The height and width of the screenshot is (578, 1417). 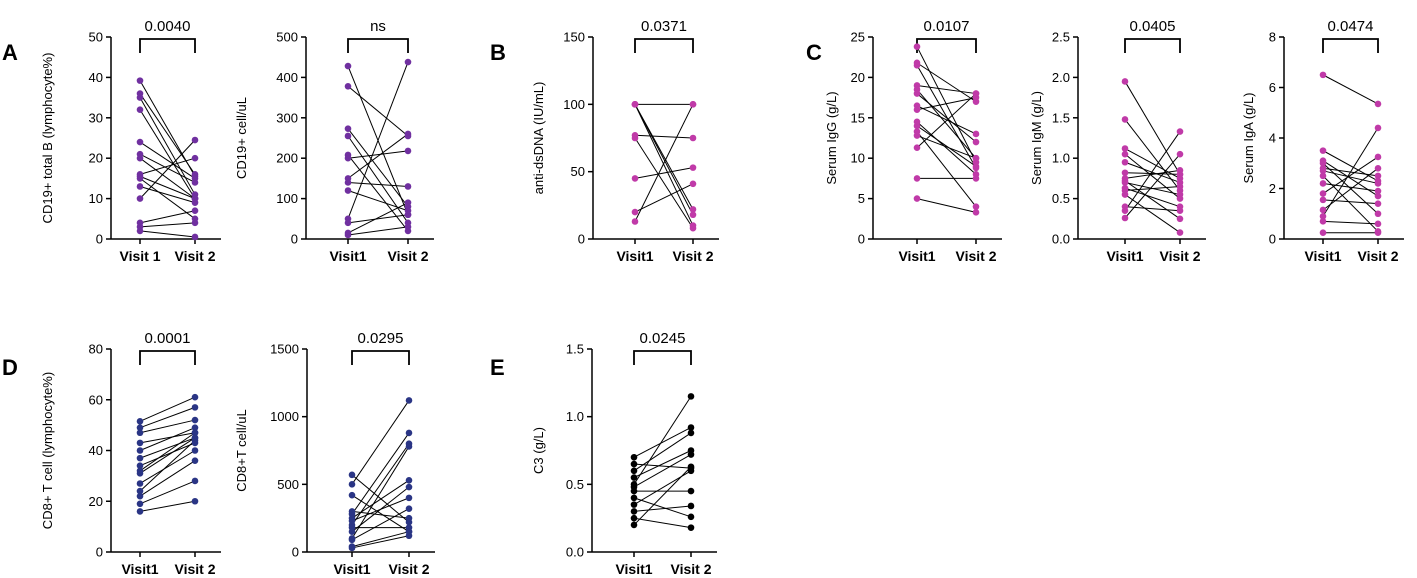 What do you see at coordinates (287, 198) in the screenshot?
I see `y-tick-label: 100` at bounding box center [287, 198].